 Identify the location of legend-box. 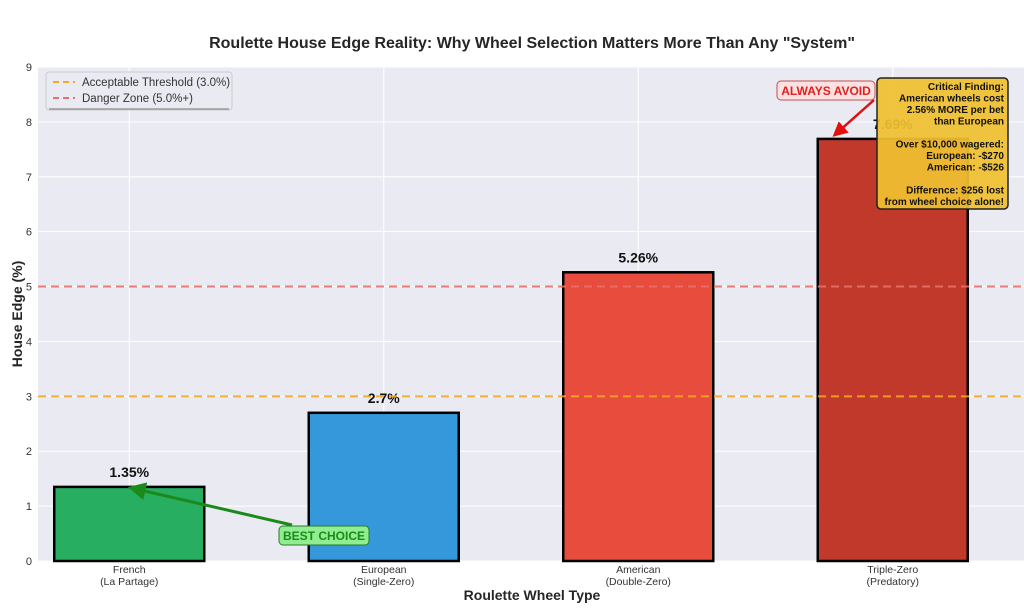
(139, 91).